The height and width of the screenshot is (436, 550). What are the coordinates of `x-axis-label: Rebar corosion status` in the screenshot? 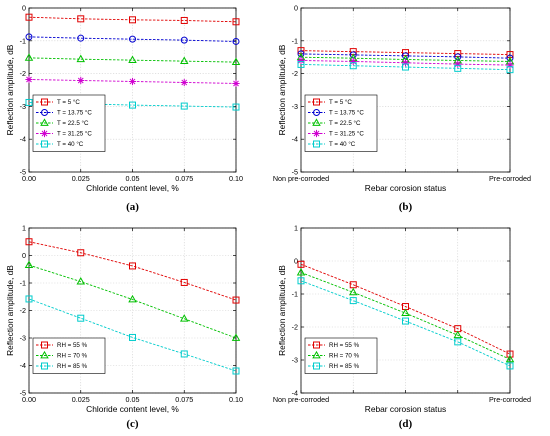 It's located at (405, 188).